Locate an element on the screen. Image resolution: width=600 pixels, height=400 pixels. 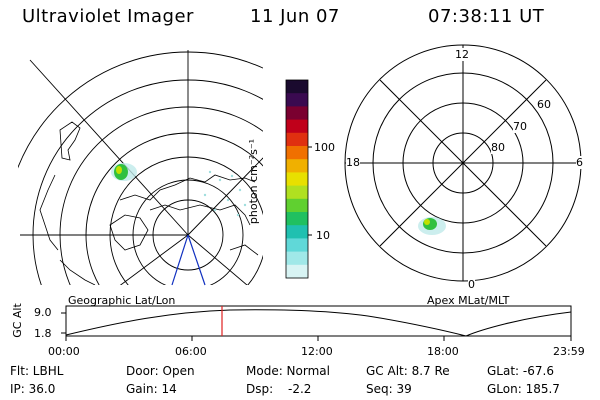
mlt-label-0: 0 is located at coordinates (471, 284).